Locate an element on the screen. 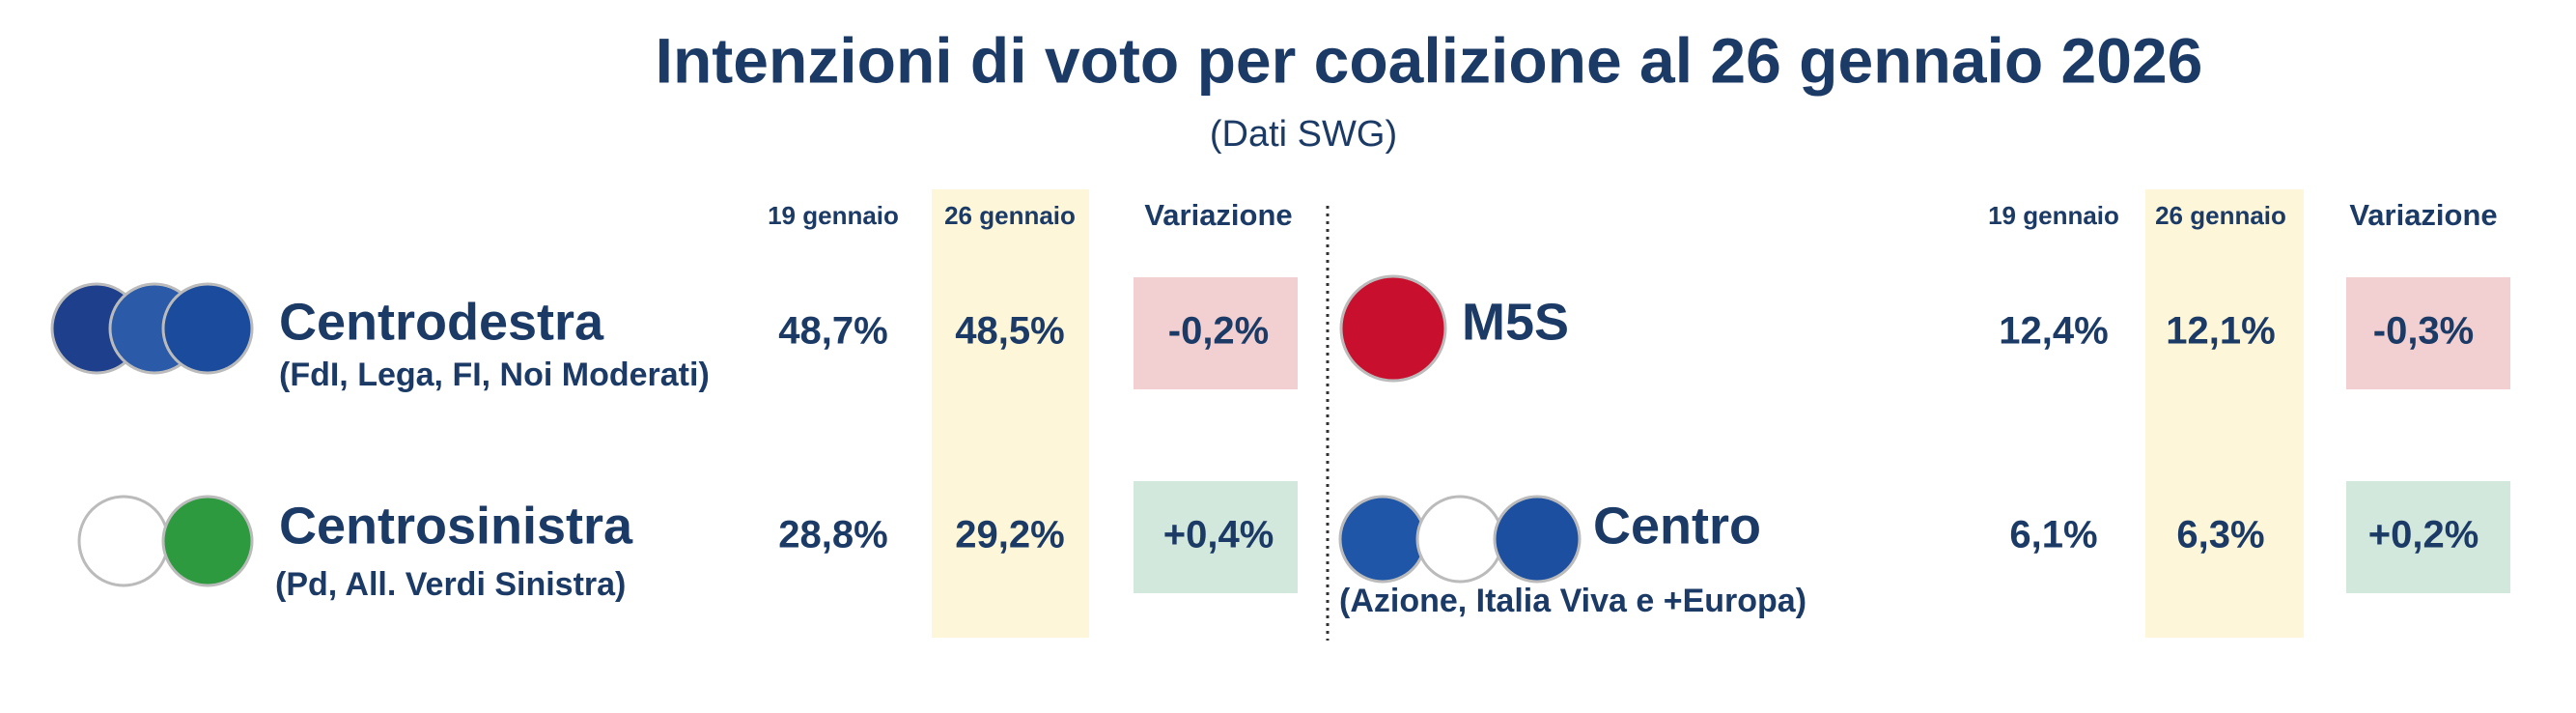 Image resolution: width=2576 pixels, height=713 pixels. cell-value: 6,3% is located at coordinates (2220, 535).